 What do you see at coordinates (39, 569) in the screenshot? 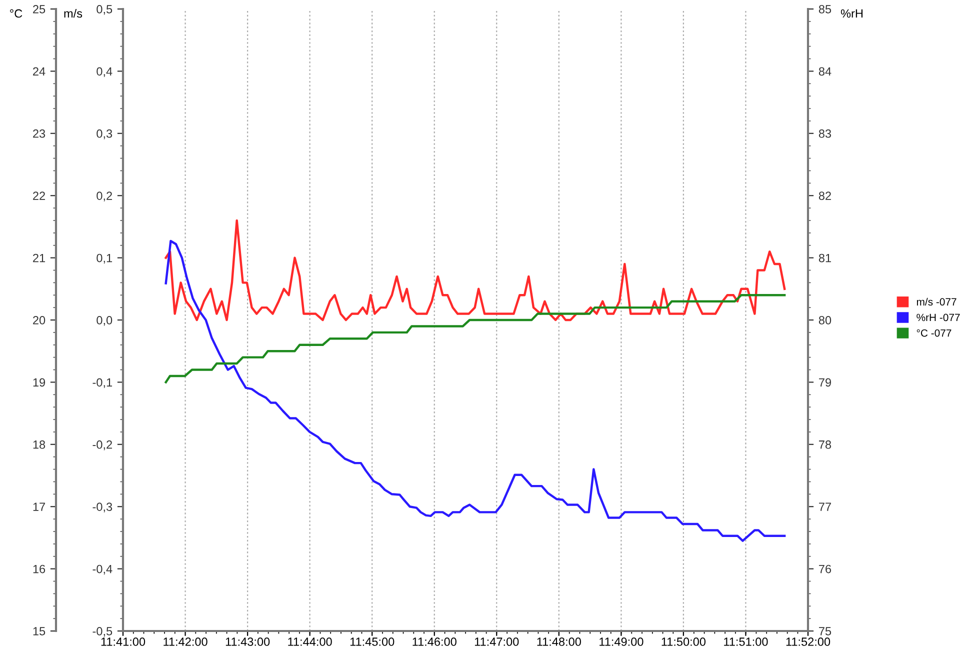
I see `y3-tick-label: 16` at bounding box center [39, 569].